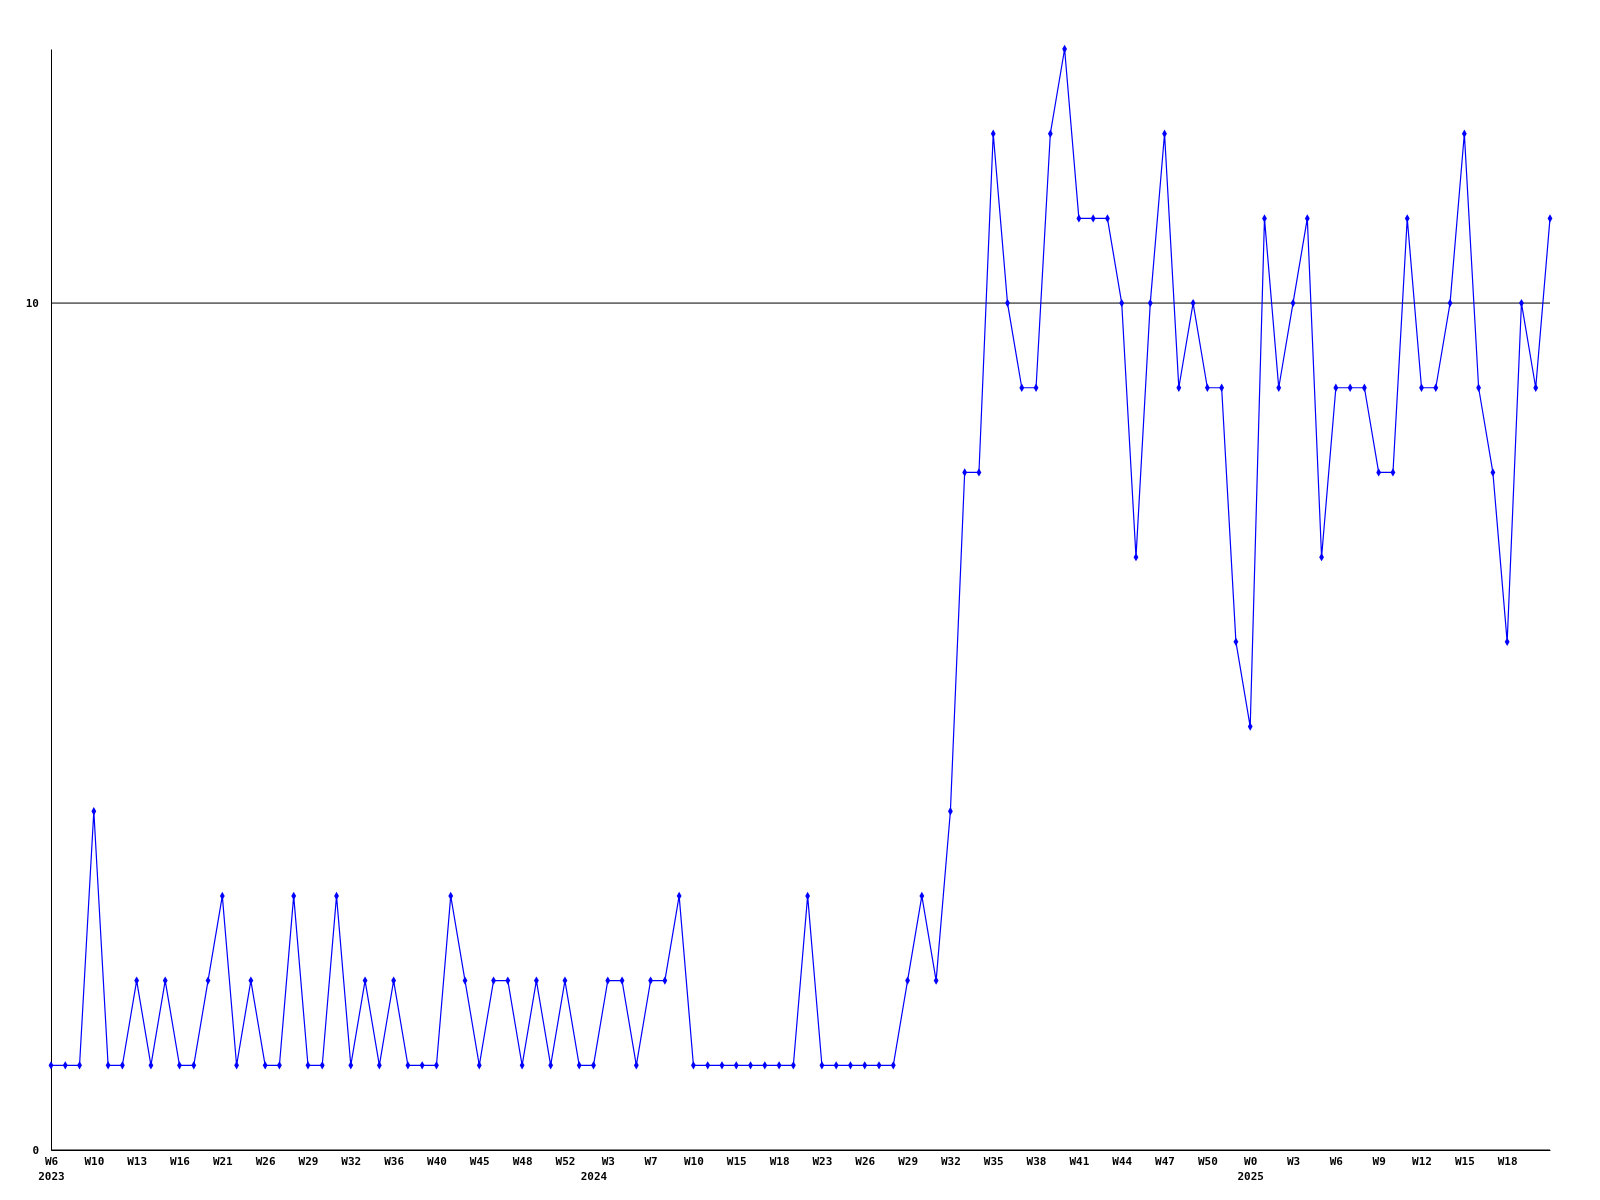 The width and height of the screenshot is (1600, 1200). I want to click on x-tick-label: W40, so click(437, 1161).